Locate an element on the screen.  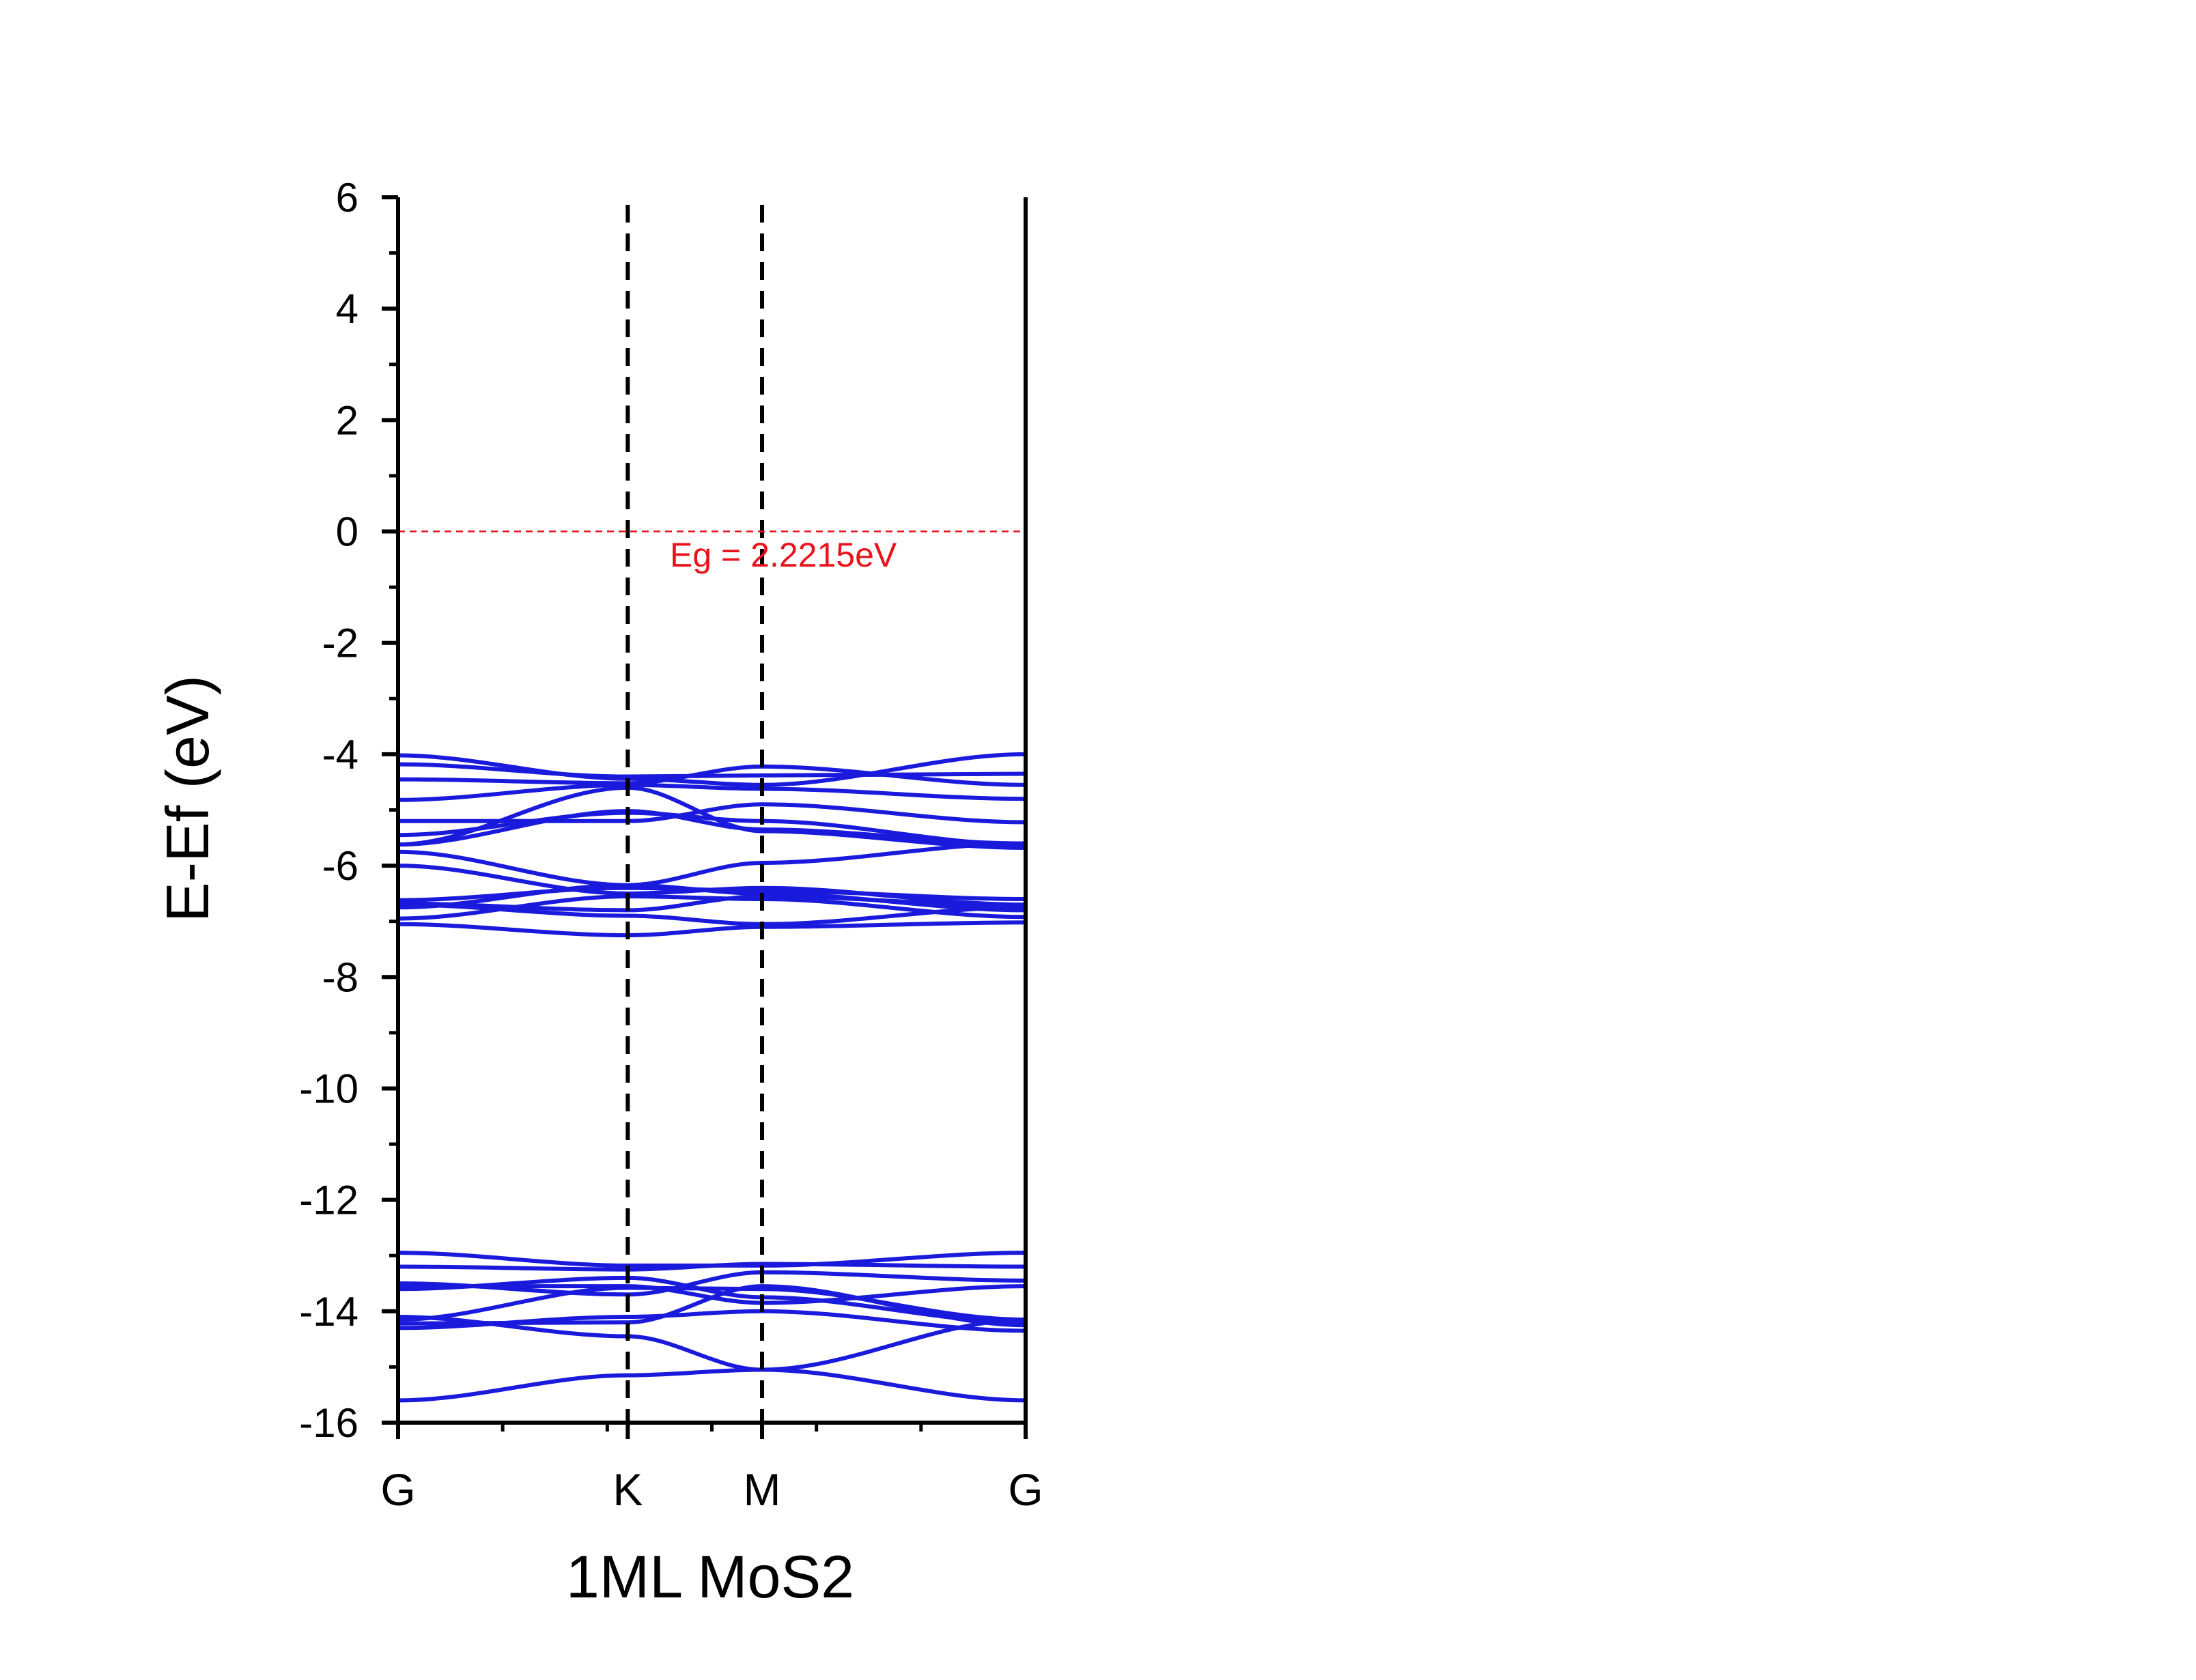
y-tick-label: -6 is located at coordinates (340, 866).